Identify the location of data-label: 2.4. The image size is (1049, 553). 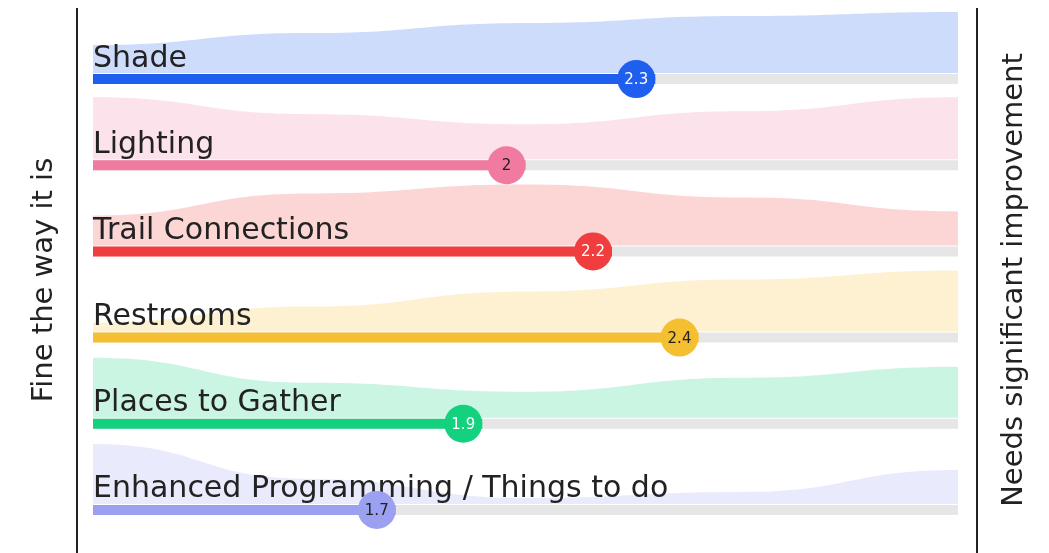
(679, 337).